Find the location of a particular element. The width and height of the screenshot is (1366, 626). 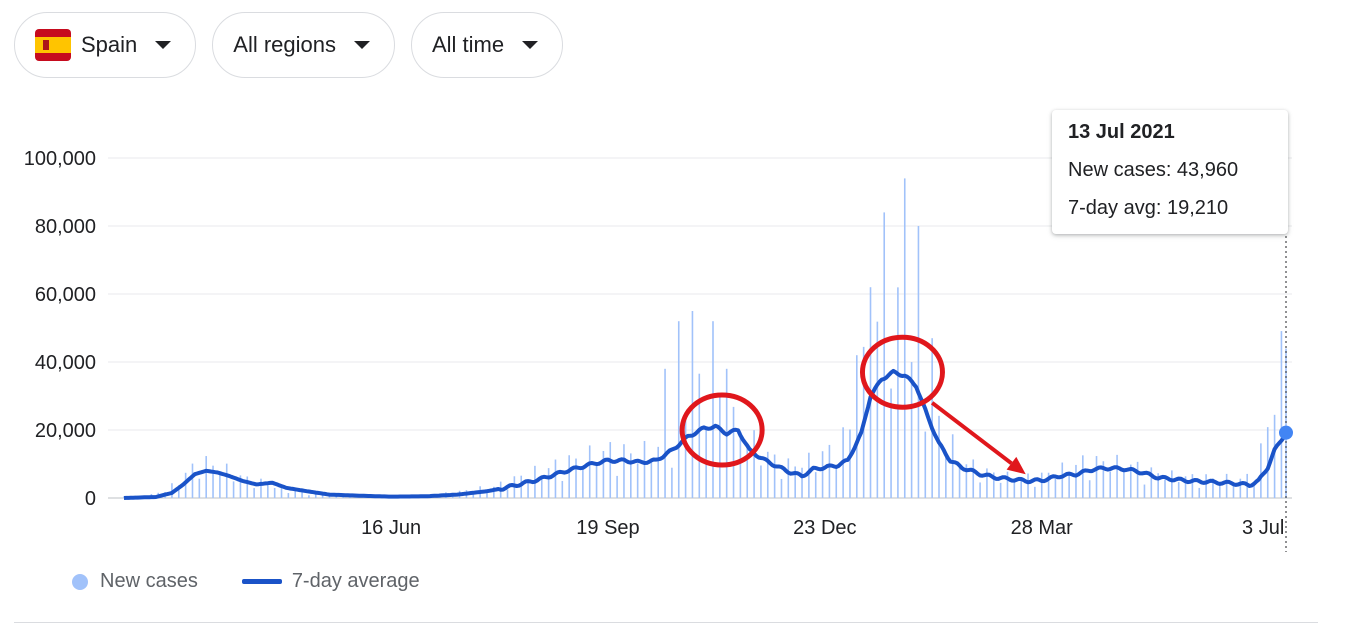

x-tick-label: 16 Jun is located at coordinates (391, 528).